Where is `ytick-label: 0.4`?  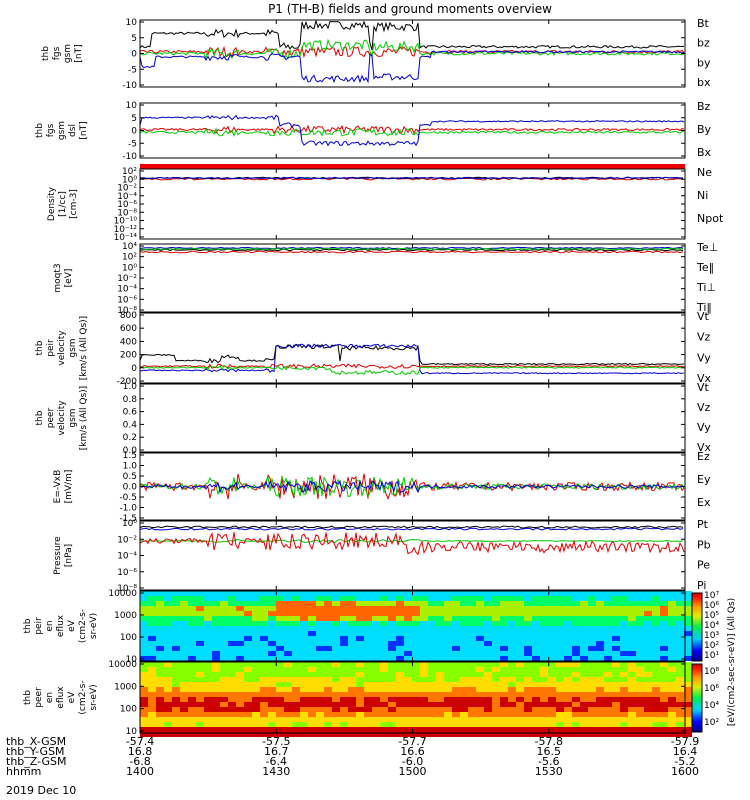 ytick-label: 0.4 is located at coordinates (130, 425).